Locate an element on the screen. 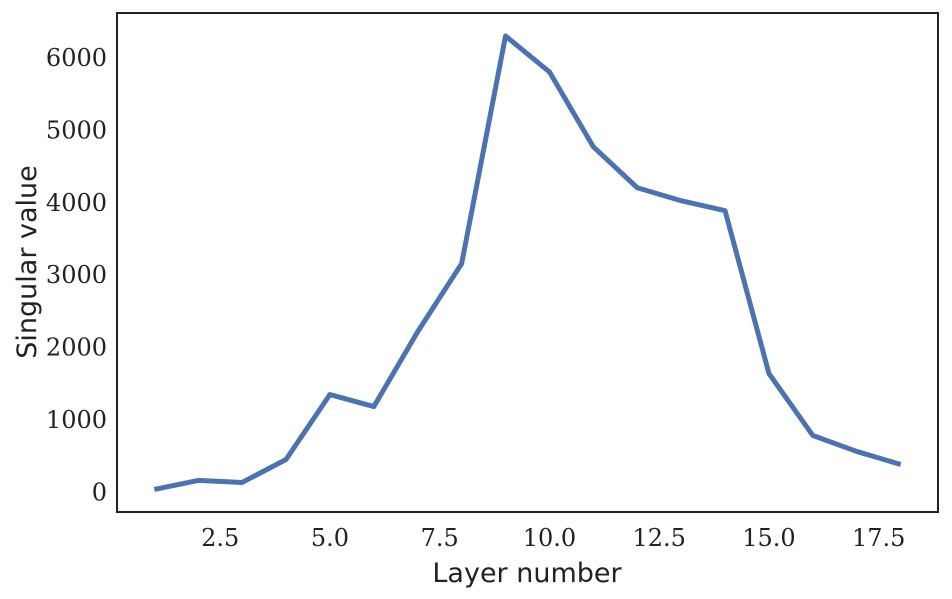 Image resolution: width=952 pixels, height=599 pixels. y-tick-label: 1000 is located at coordinates (76, 420).